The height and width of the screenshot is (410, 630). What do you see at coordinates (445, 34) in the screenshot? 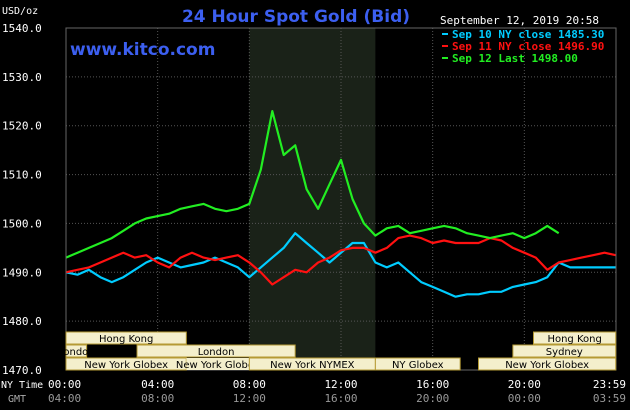
I see `legend-swatch-sep10` at bounding box center [445, 34].